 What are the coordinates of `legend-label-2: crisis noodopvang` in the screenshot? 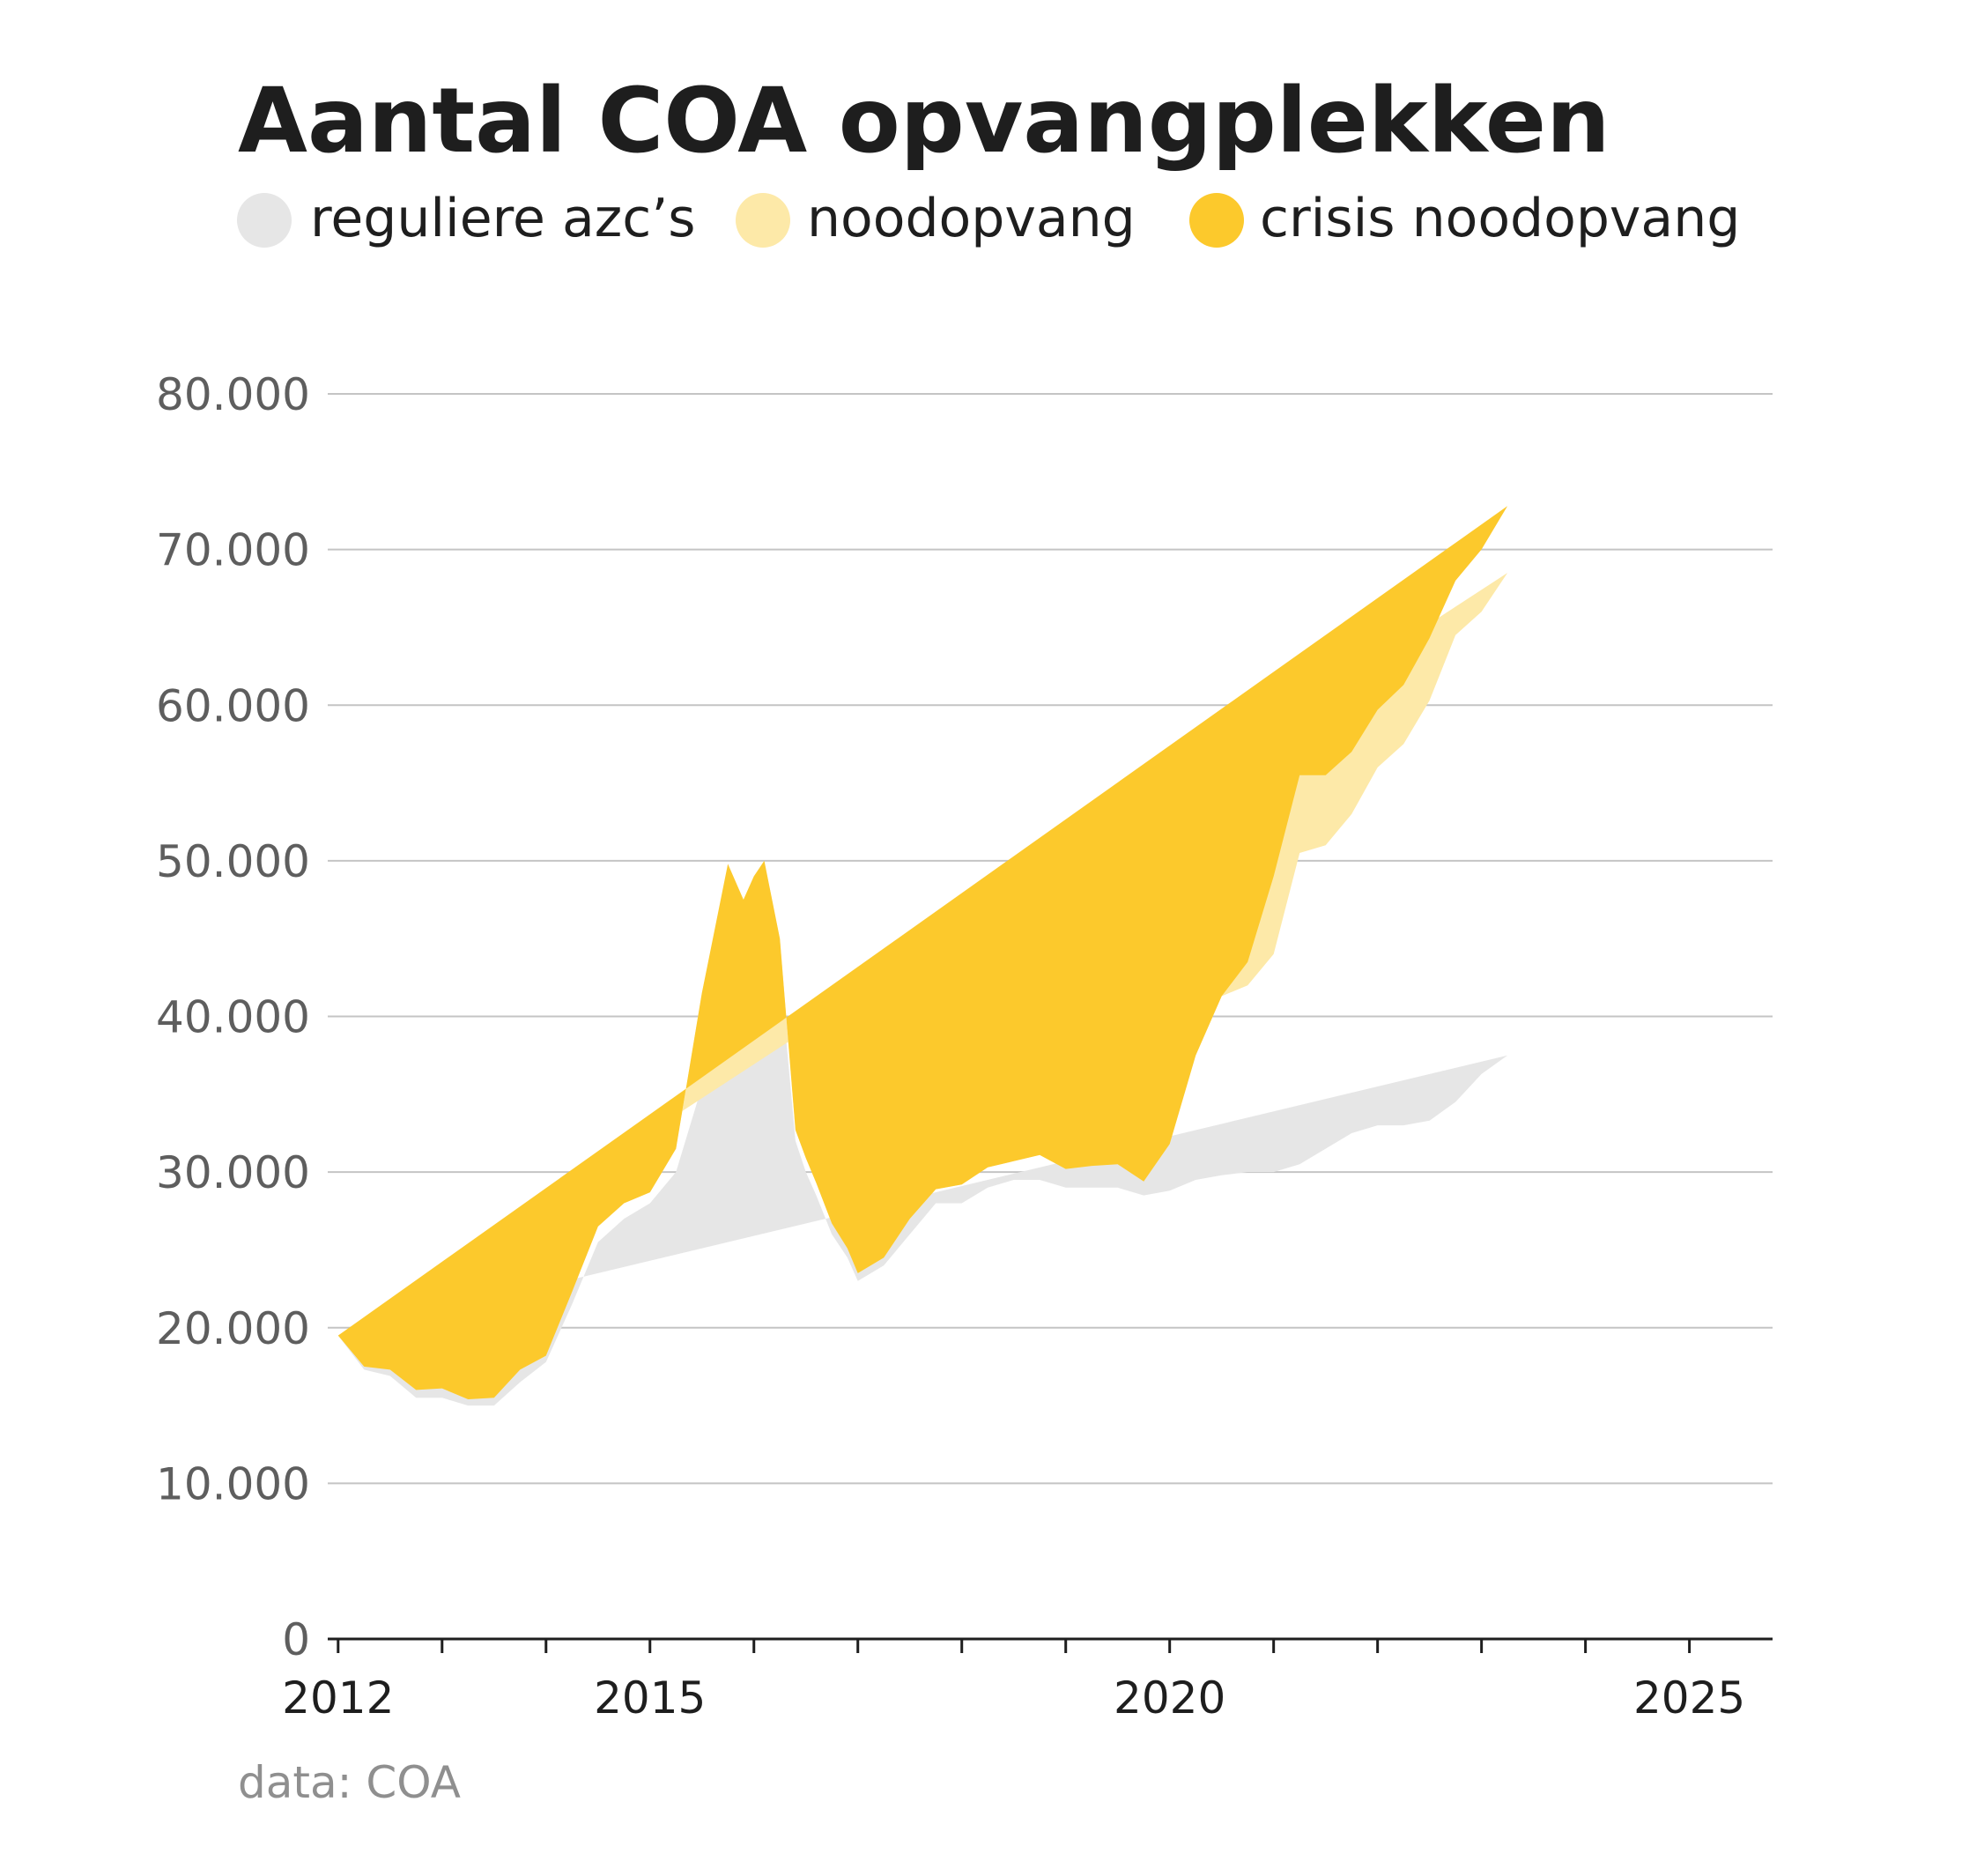 It's located at (1500, 218).